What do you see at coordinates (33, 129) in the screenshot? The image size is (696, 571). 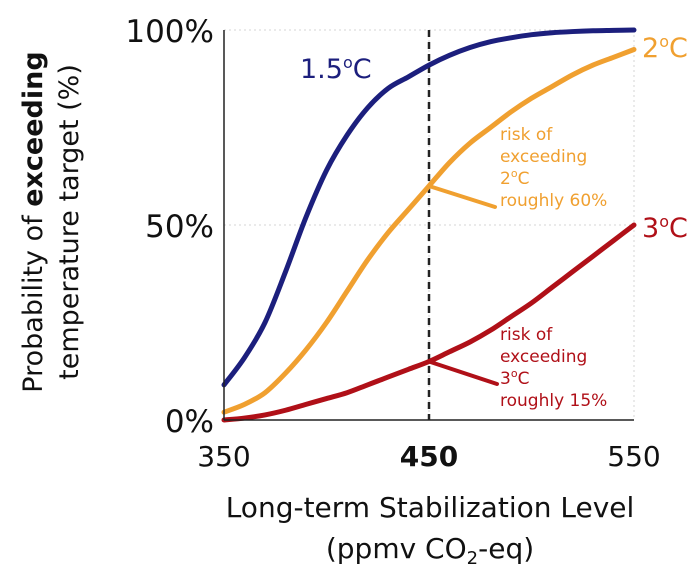 I see `y-axis-label-bold: exceeding` at bounding box center [33, 129].